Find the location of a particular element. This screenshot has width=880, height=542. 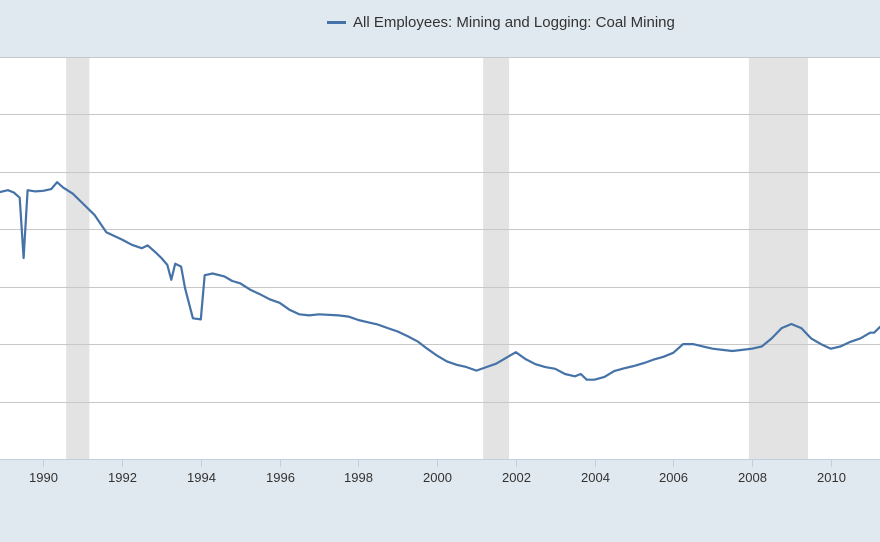

x-tick-label-2000: 2000 is located at coordinates (437, 477).